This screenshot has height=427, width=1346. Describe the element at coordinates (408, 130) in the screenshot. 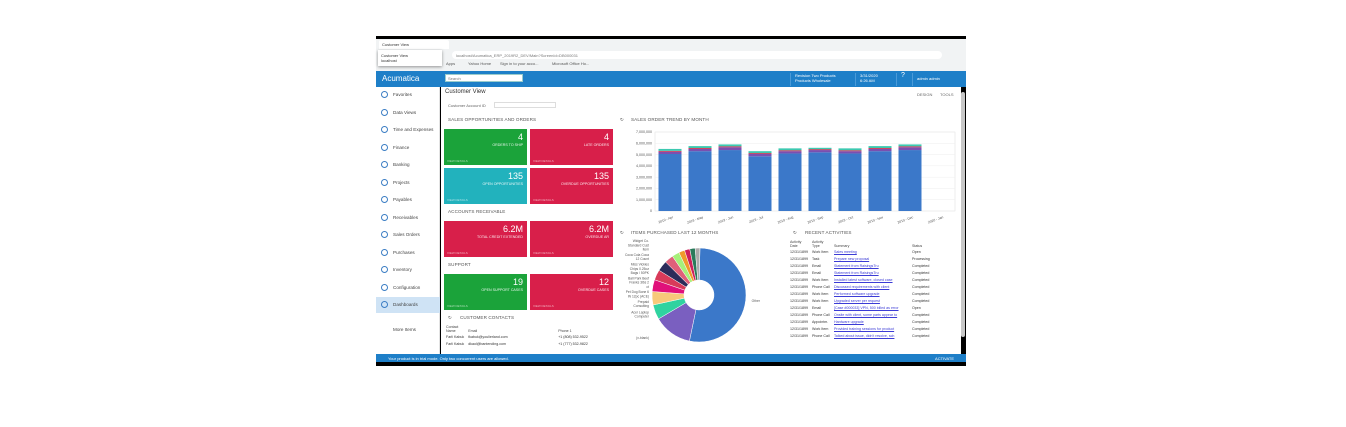

I see `sidebar-item: Time and Expenses` at that location.